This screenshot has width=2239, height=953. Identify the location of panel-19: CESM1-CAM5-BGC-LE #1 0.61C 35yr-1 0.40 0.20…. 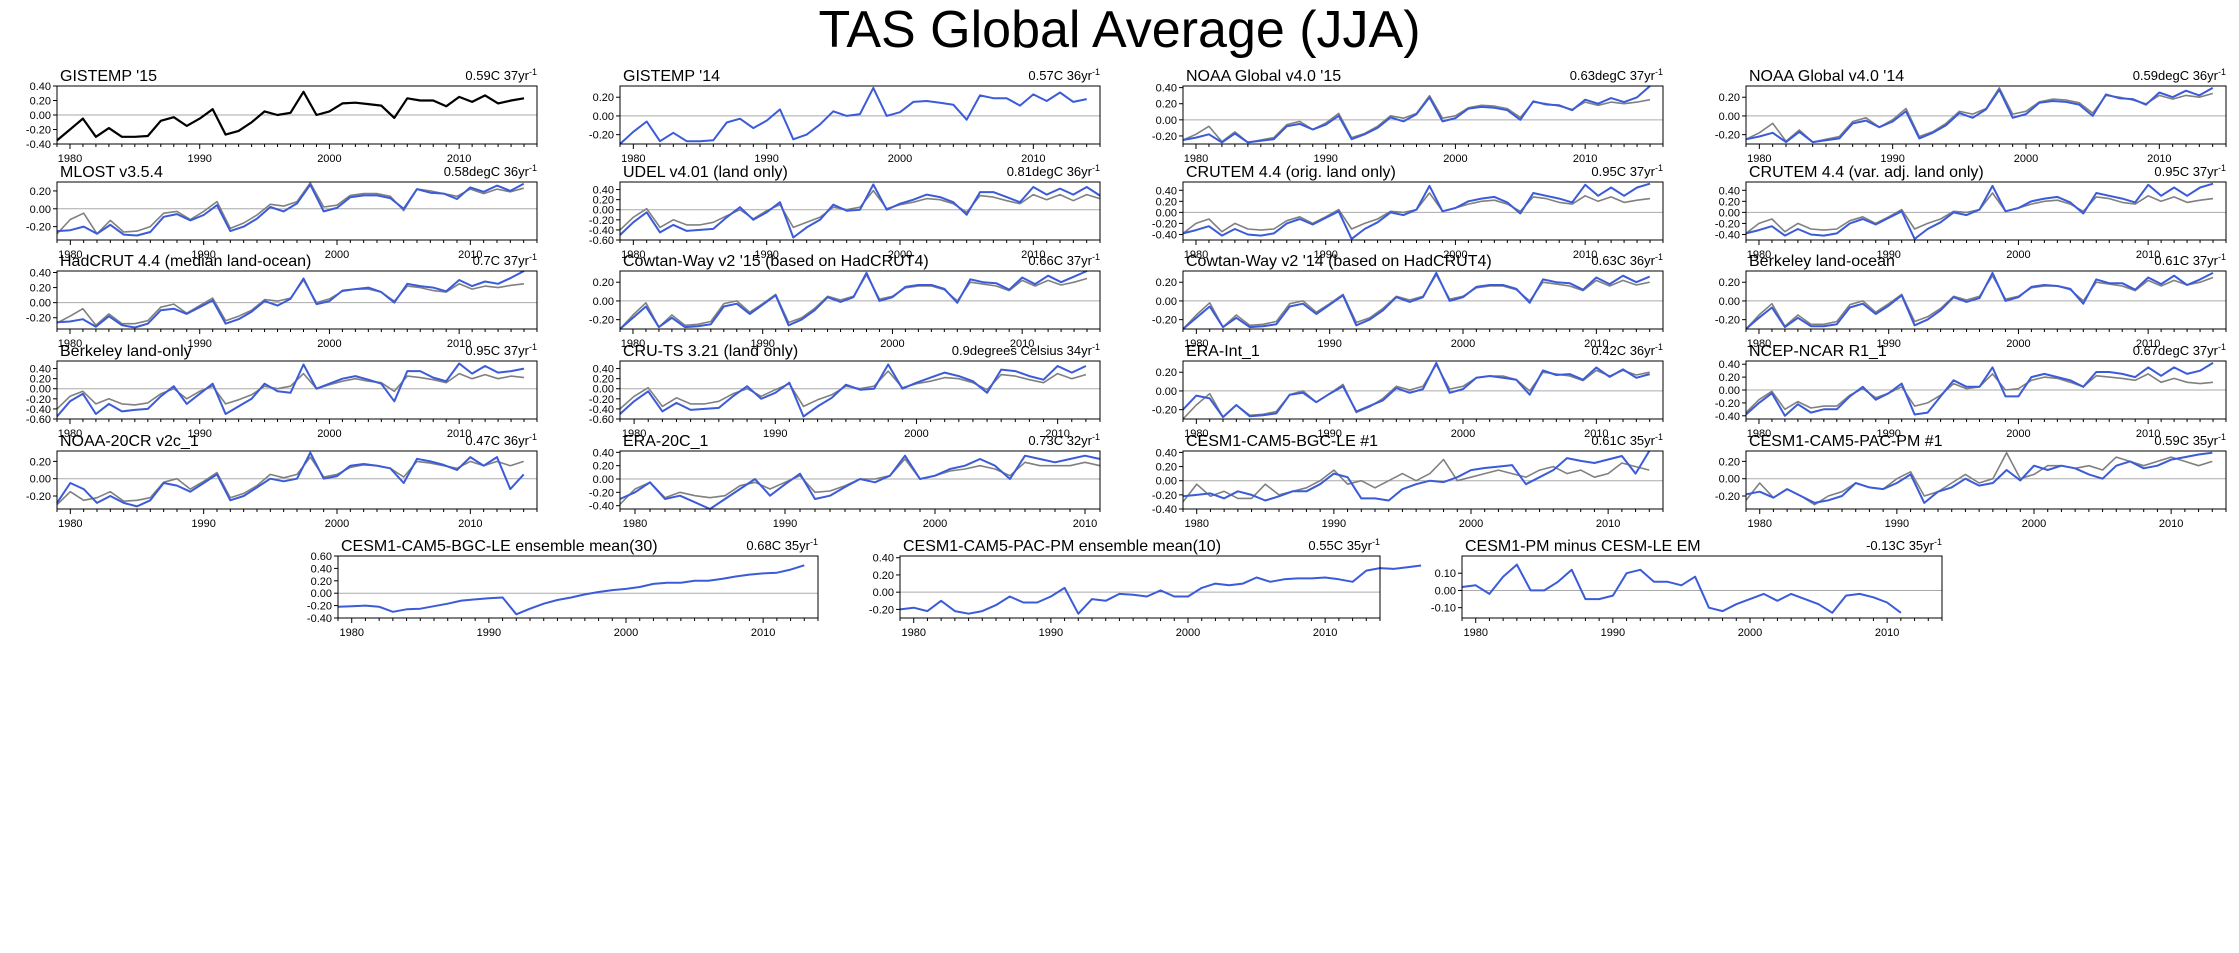
(1408, 481).